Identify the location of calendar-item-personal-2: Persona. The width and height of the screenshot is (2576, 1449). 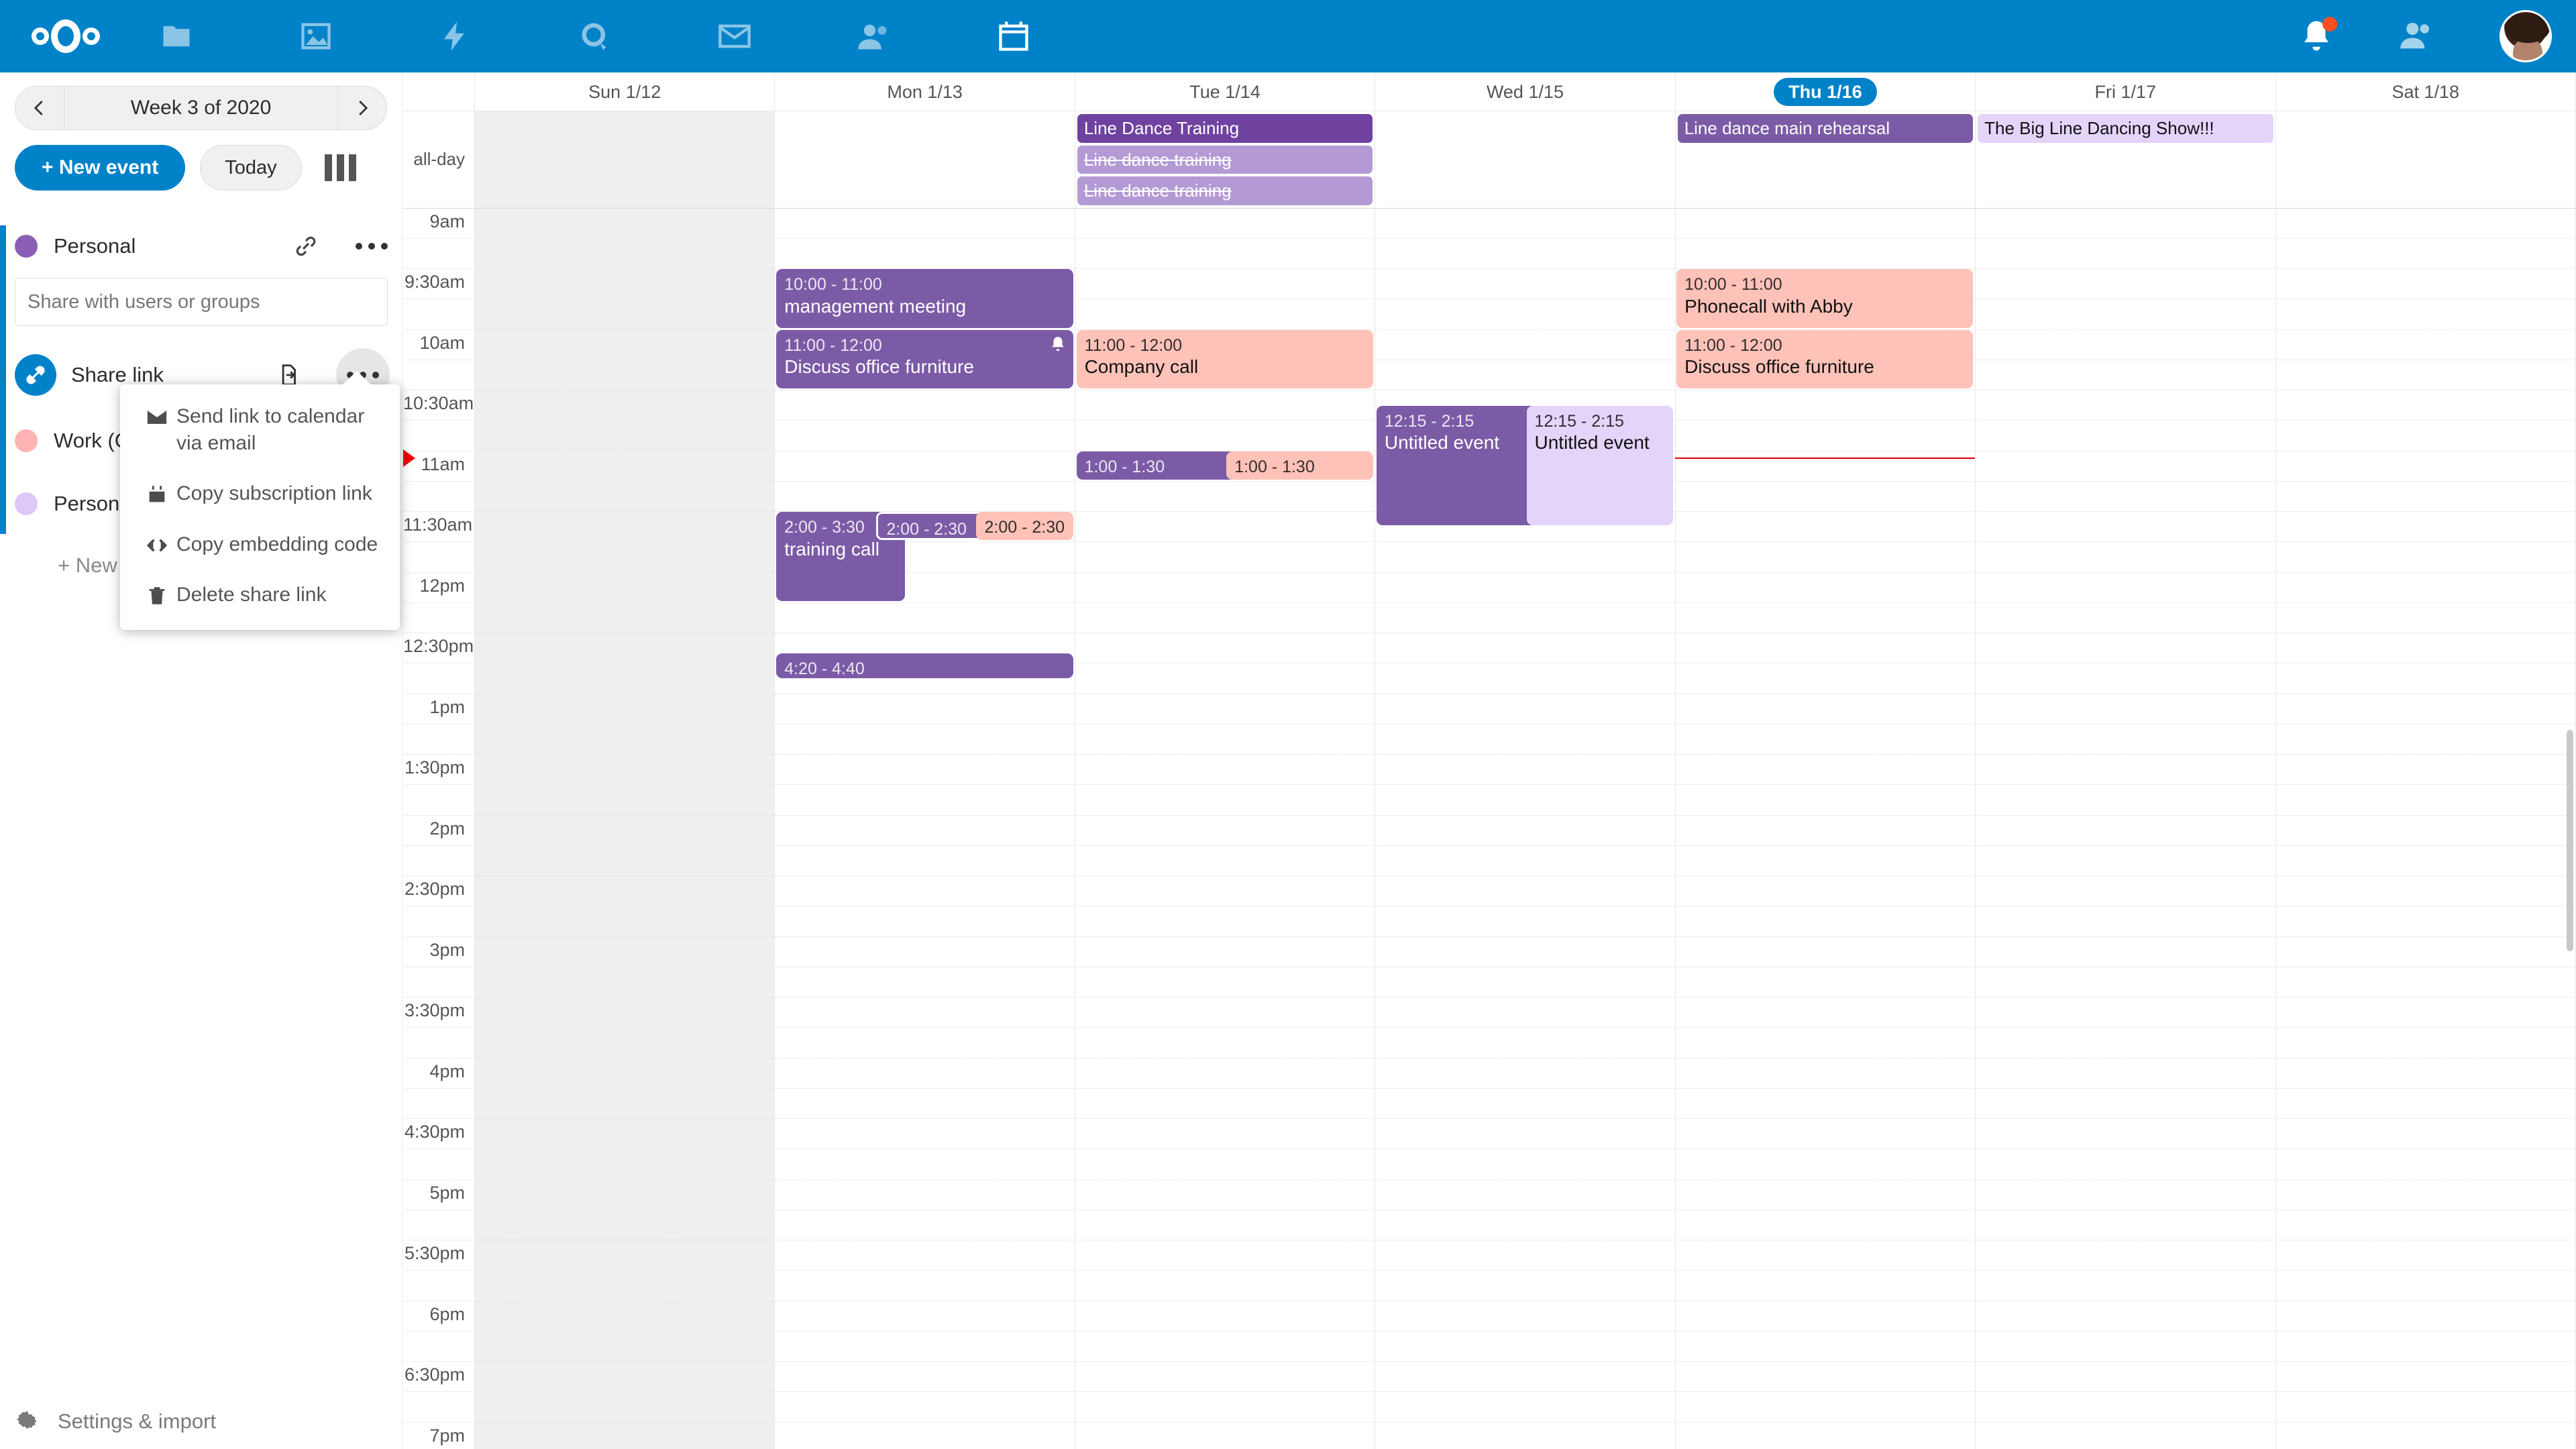
(201, 503).